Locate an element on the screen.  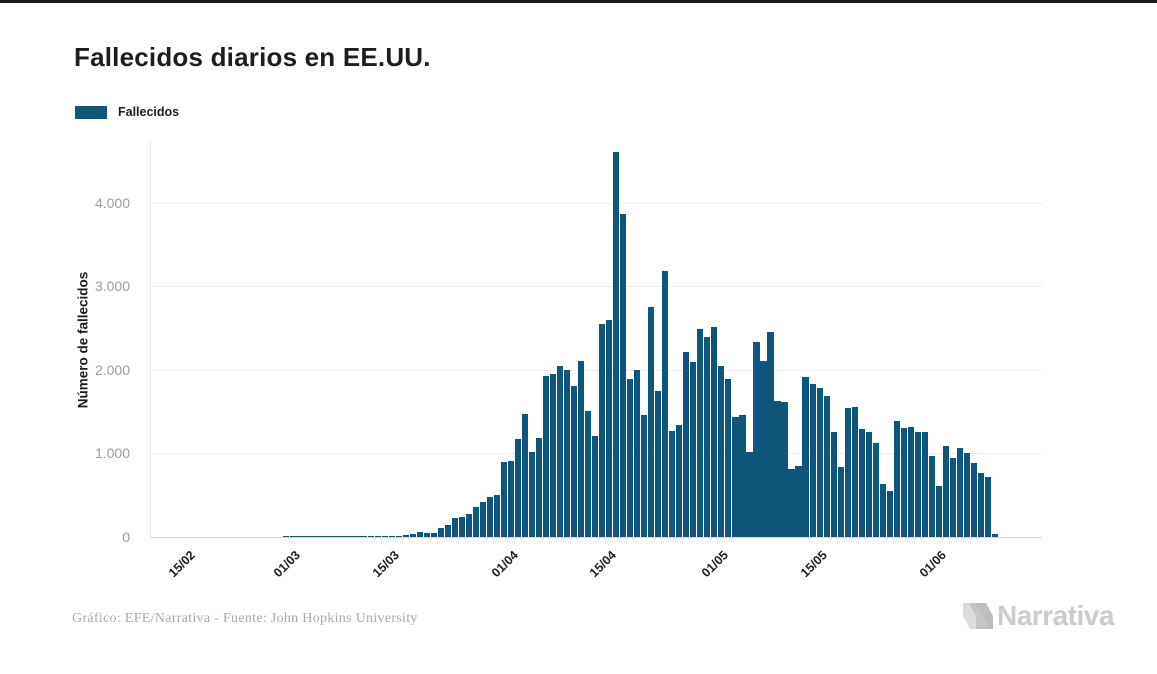
y-tick-label: 4.000 is located at coordinates (112, 202).